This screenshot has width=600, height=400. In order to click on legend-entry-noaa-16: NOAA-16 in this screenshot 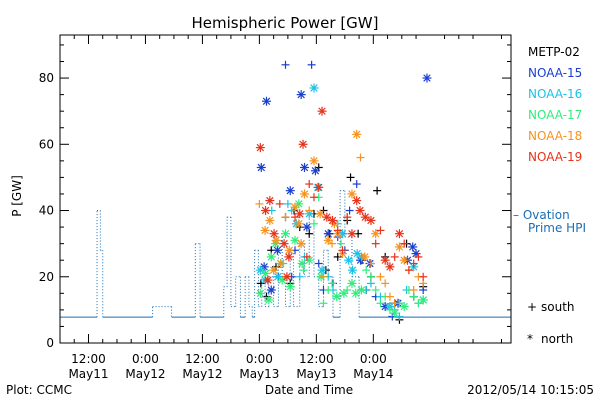, I will do `click(555, 94)`.